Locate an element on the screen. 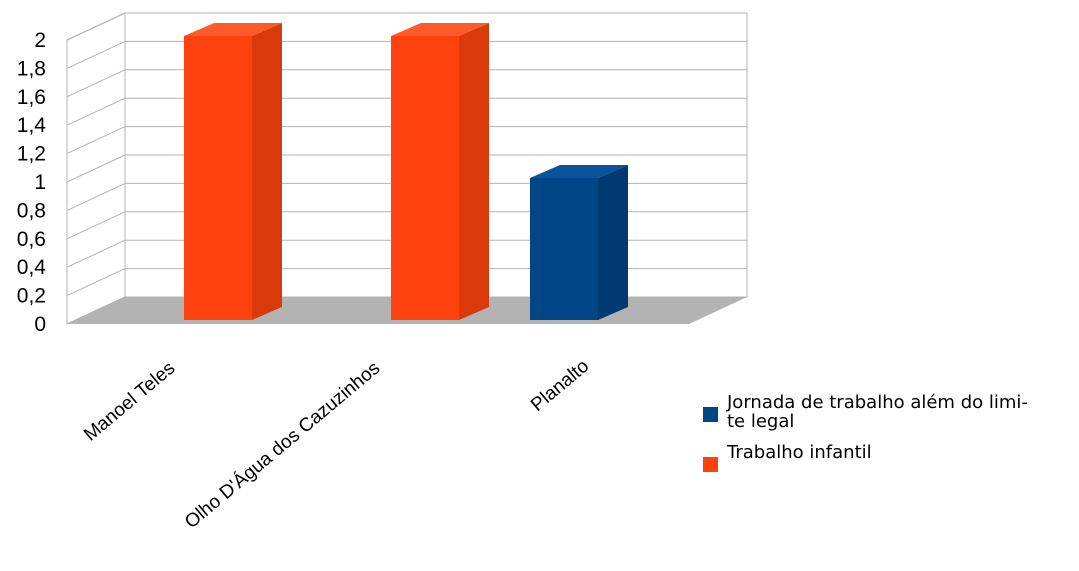 The width and height of the screenshot is (1079, 571). y-tick-label: 1,8 is located at coordinates (31, 68).